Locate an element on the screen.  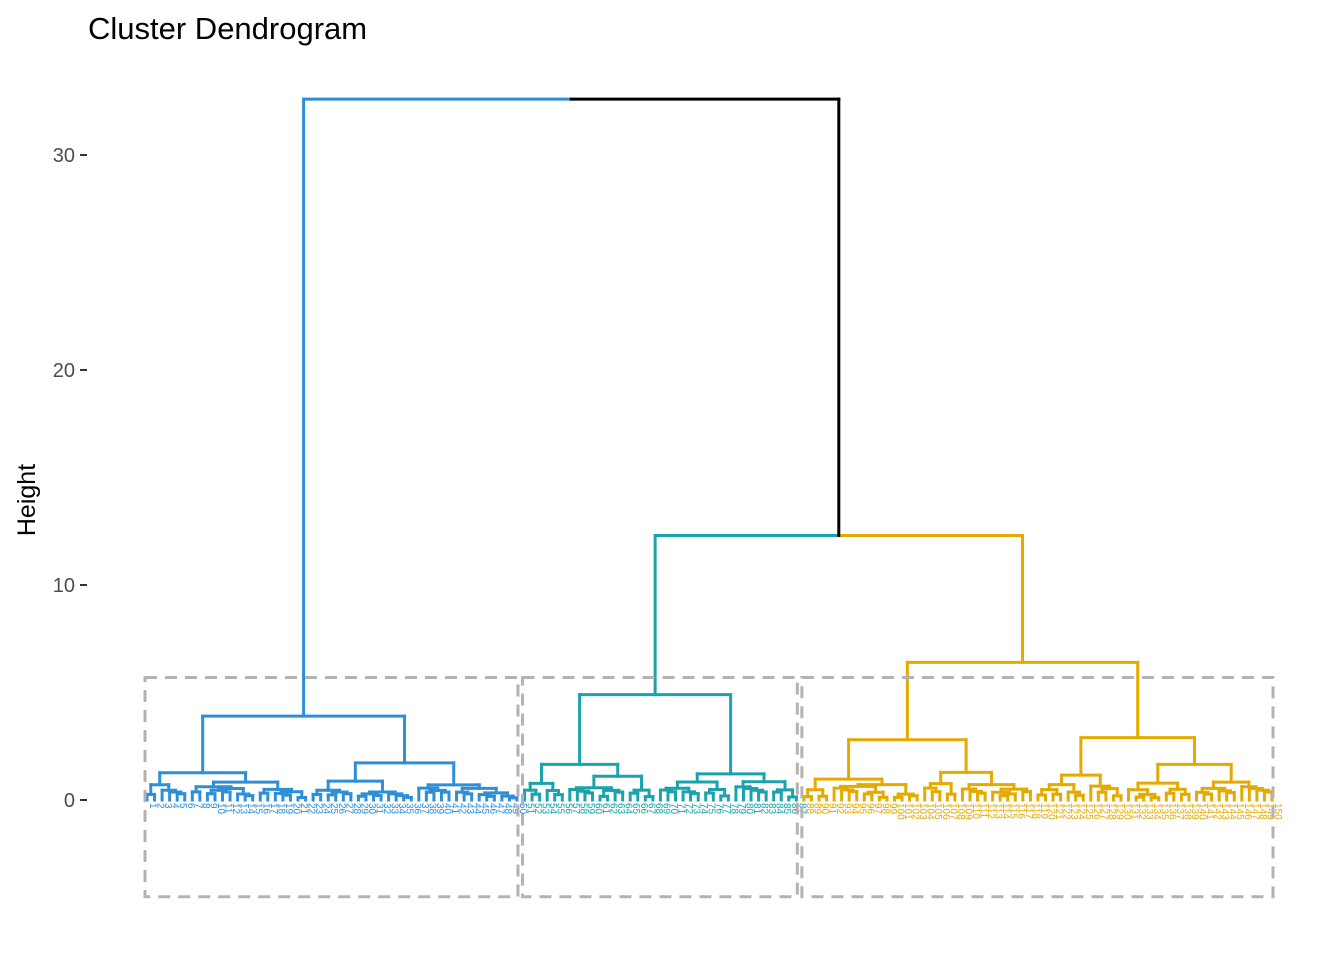
leaf-label: 39 is located at coordinates (439, 809).